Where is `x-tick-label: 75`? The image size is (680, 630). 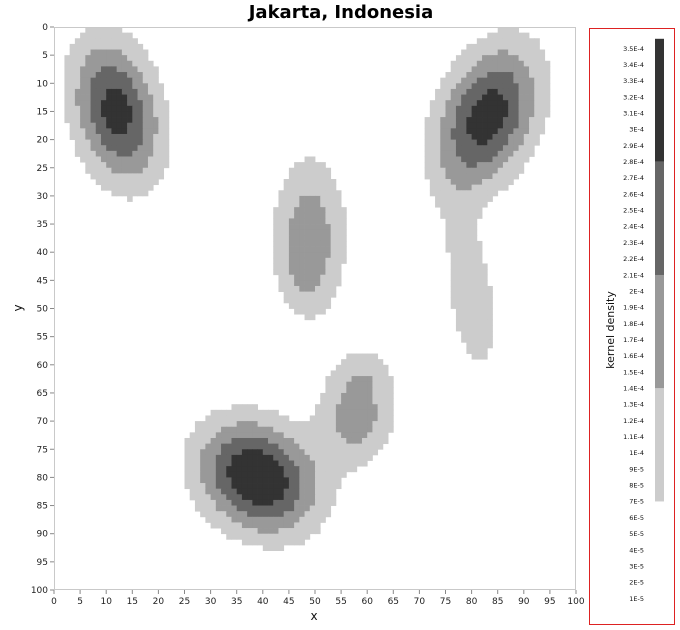
x-tick-label: 75 is located at coordinates (445, 602).